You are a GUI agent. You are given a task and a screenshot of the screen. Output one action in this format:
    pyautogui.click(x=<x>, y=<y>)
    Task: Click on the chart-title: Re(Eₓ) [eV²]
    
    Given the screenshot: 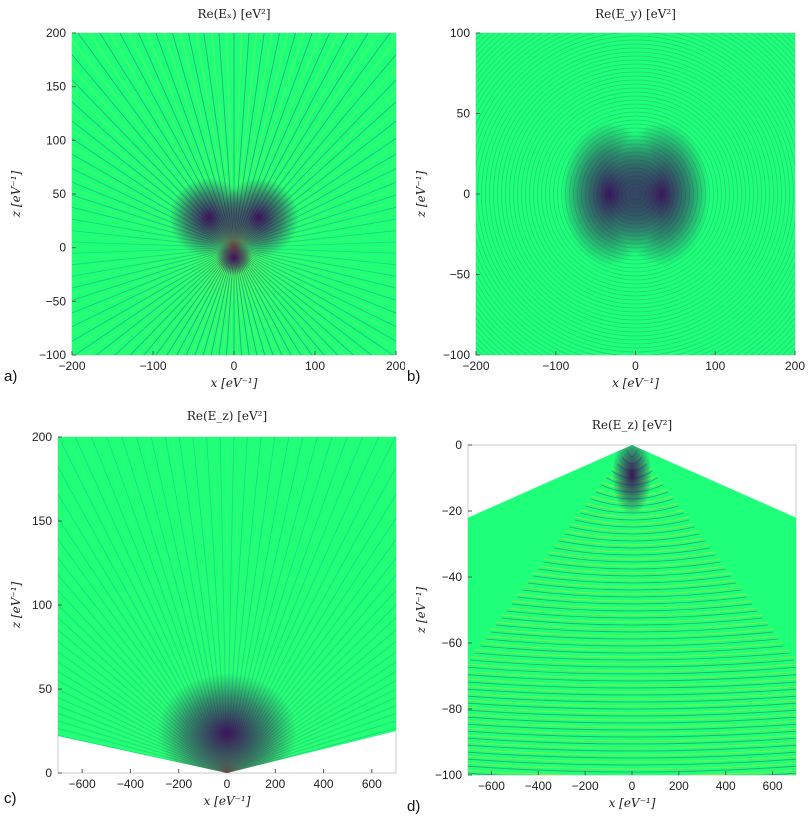 What is the action you would take?
    pyautogui.click(x=233, y=14)
    